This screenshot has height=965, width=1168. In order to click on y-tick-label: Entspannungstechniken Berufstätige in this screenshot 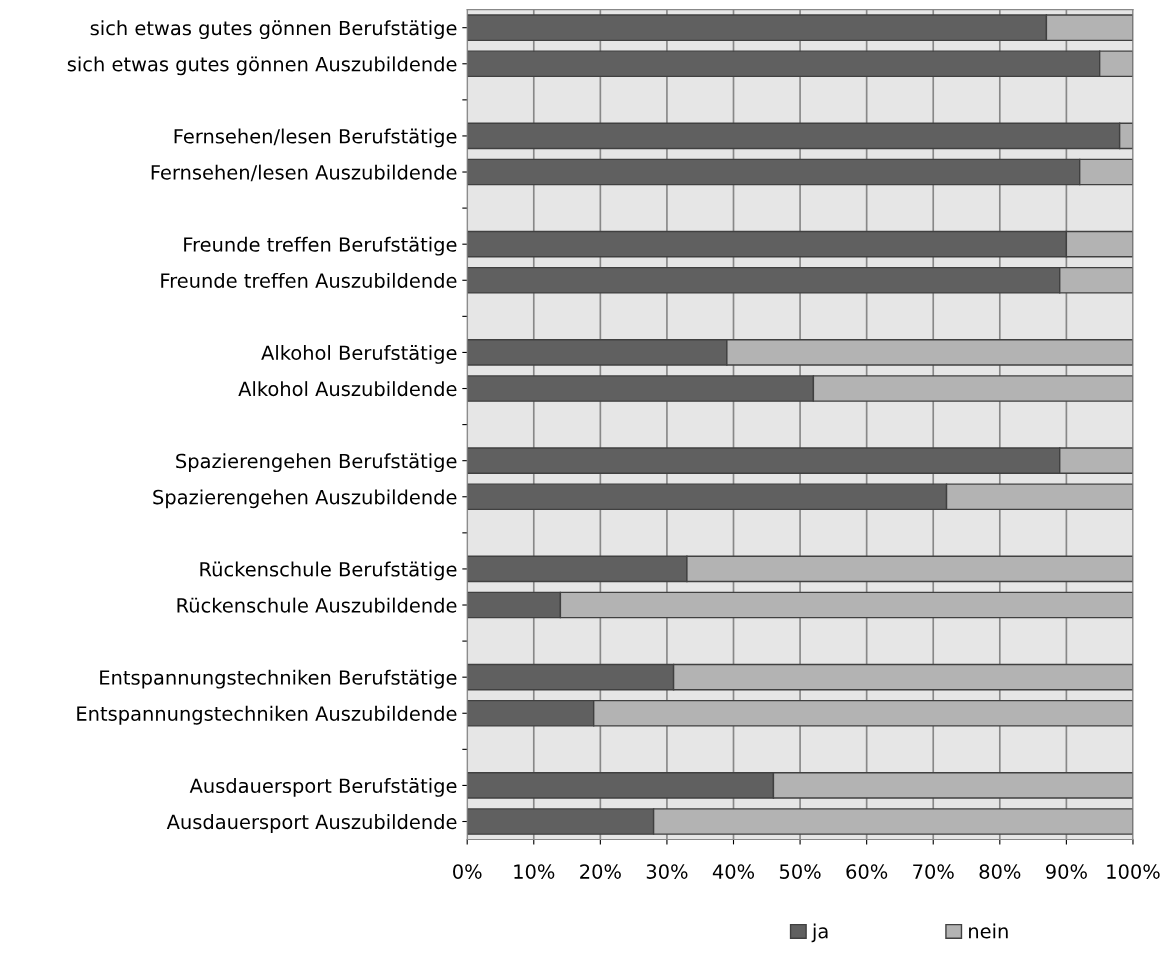, I will do `click(278, 679)`.